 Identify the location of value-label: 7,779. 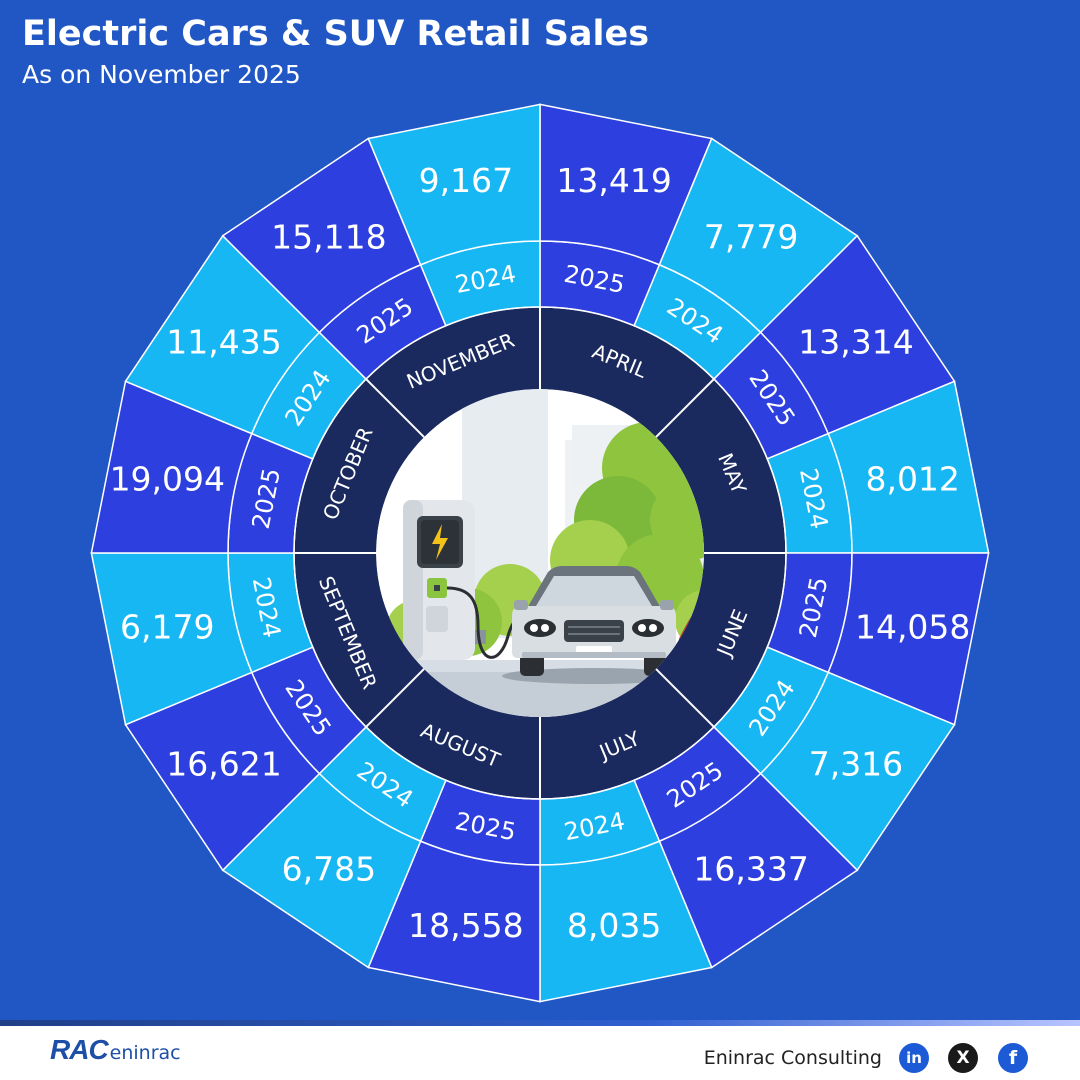
(751, 237).